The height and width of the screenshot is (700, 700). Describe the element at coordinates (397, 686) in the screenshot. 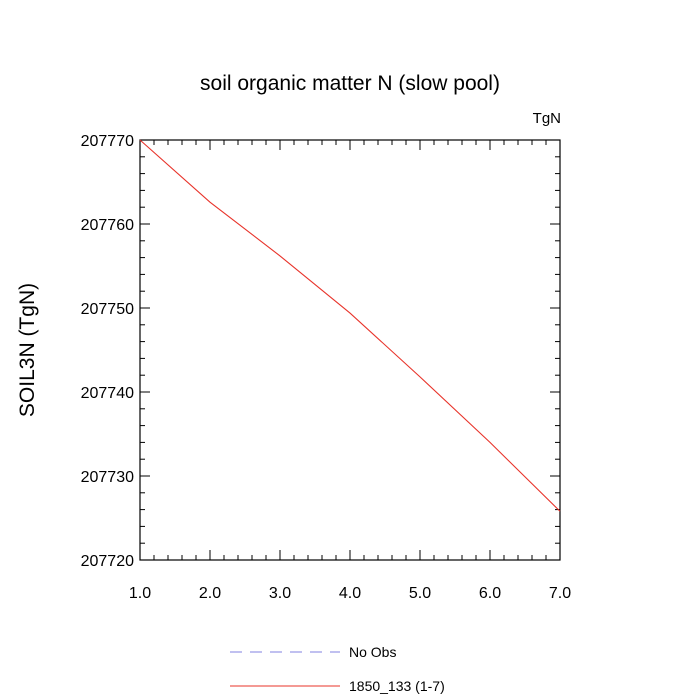

I see `legend-label-1: 1850_133 (1-7)` at that location.